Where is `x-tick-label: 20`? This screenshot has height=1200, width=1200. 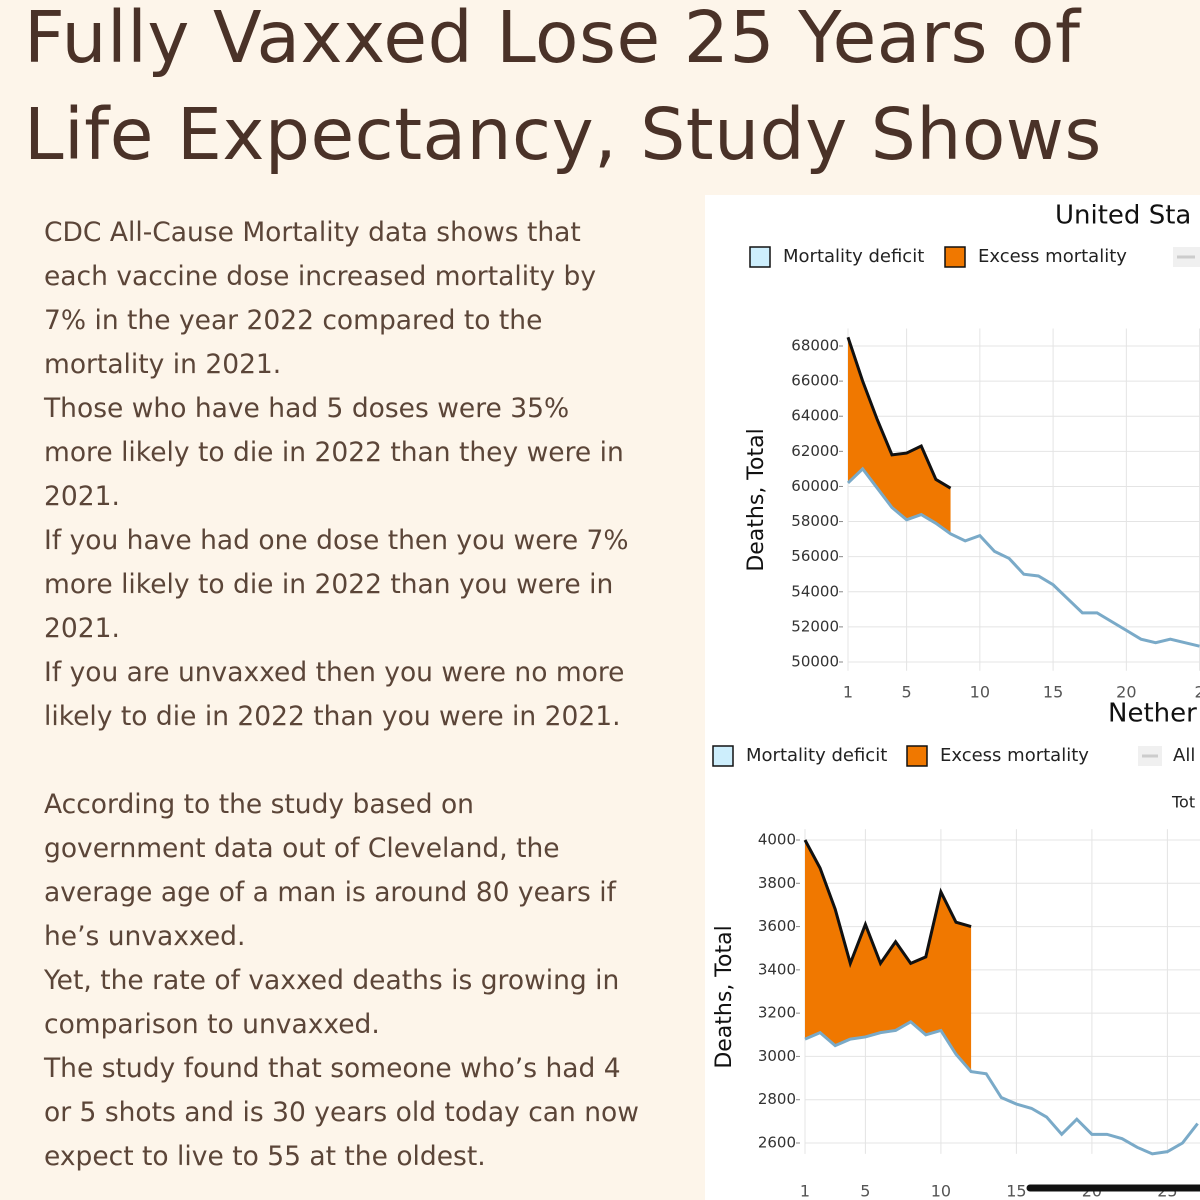 x-tick-label: 20 is located at coordinates (1126, 692).